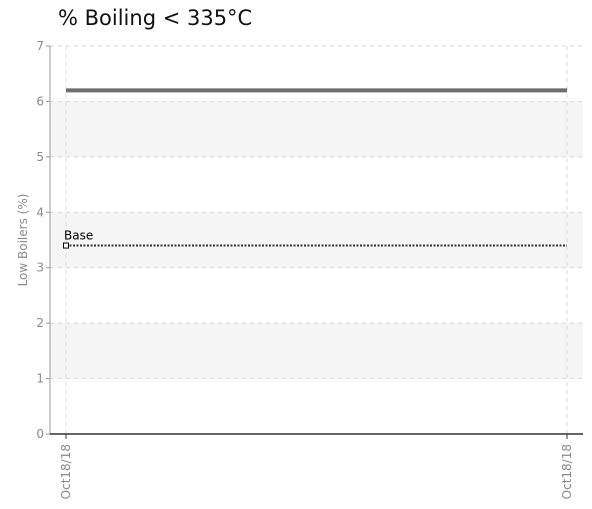  Describe the element at coordinates (40, 434) in the screenshot. I see `y-tick-label: 0` at that location.